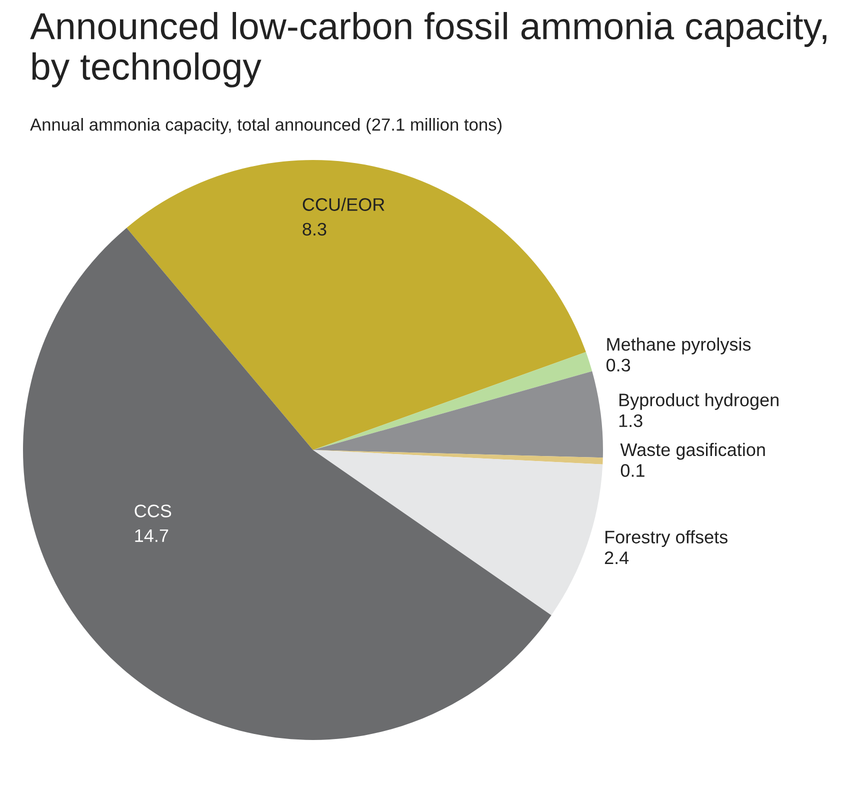 The width and height of the screenshot is (854, 798). What do you see at coordinates (692, 451) in the screenshot?
I see `slice-label: Waste gasification` at bounding box center [692, 451].